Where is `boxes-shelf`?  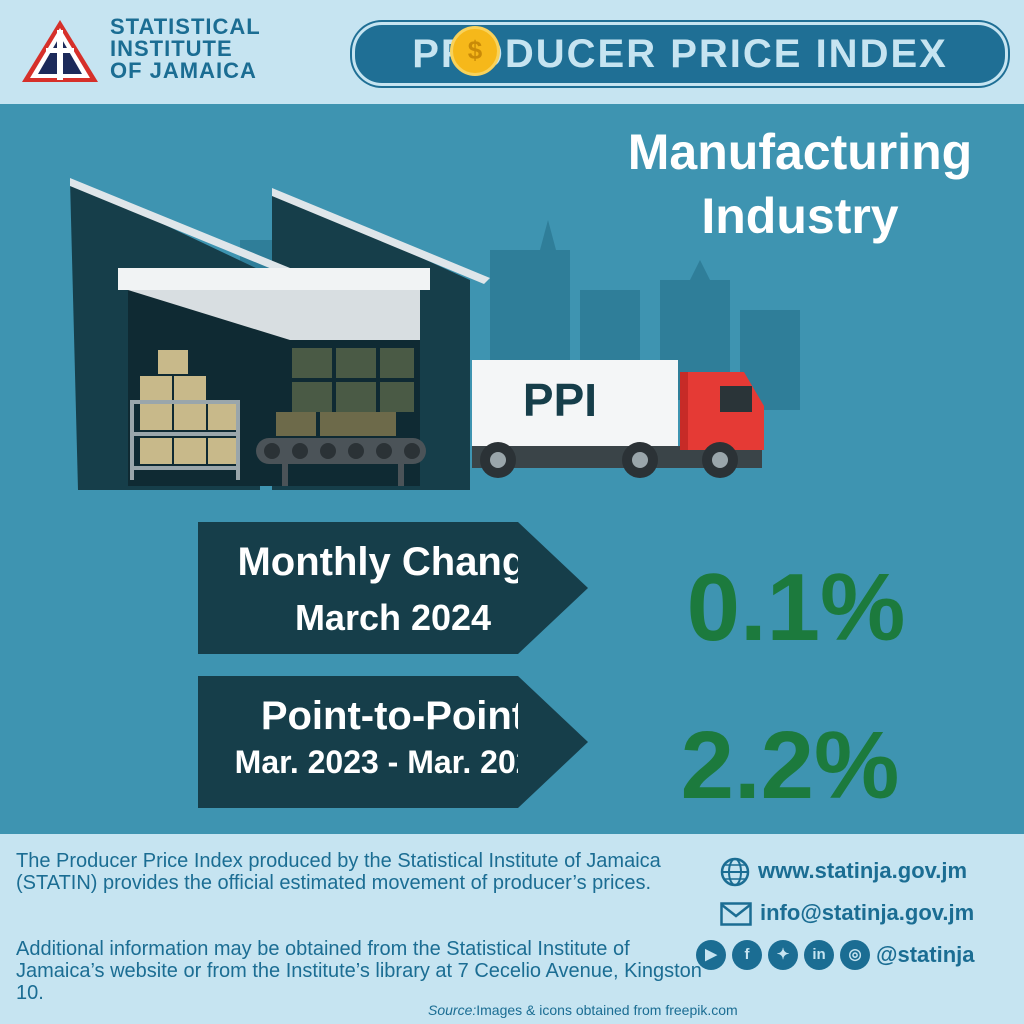 boxes-shelf is located at coordinates (188, 407).